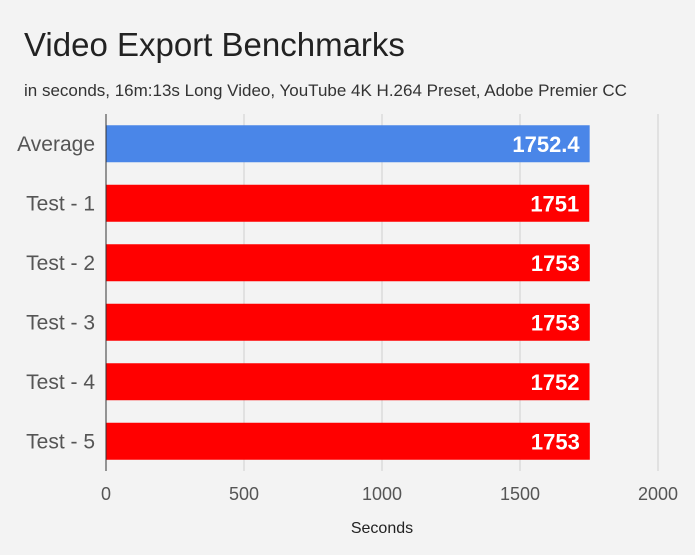 This screenshot has height=555, width=695. I want to click on category-label: Test - 4, so click(60, 382).